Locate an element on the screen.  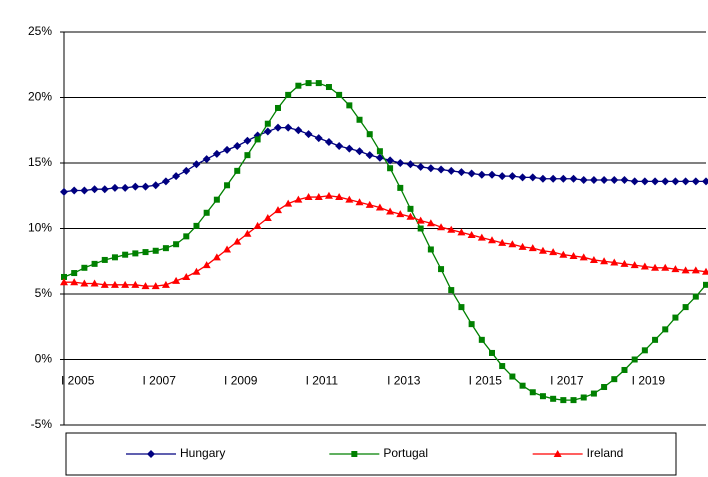
legend-label: Ireland is located at coordinates (605, 453).